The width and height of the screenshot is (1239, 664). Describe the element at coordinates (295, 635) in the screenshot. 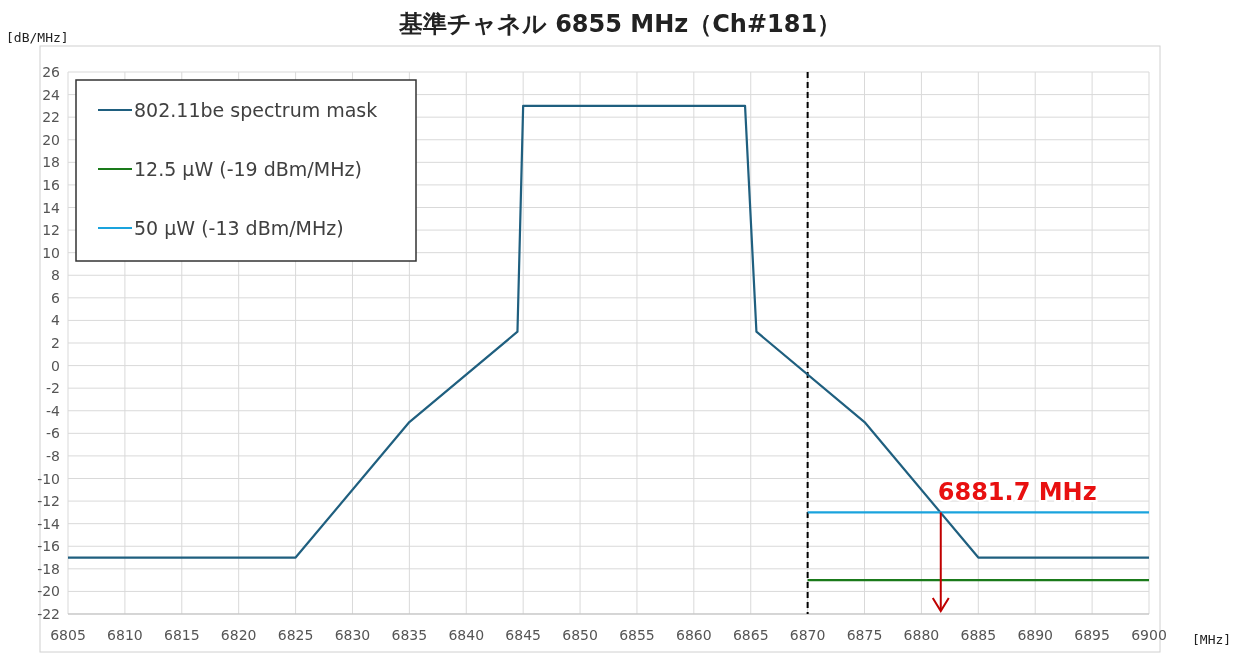

I see `x-tick-label: 6825` at that location.